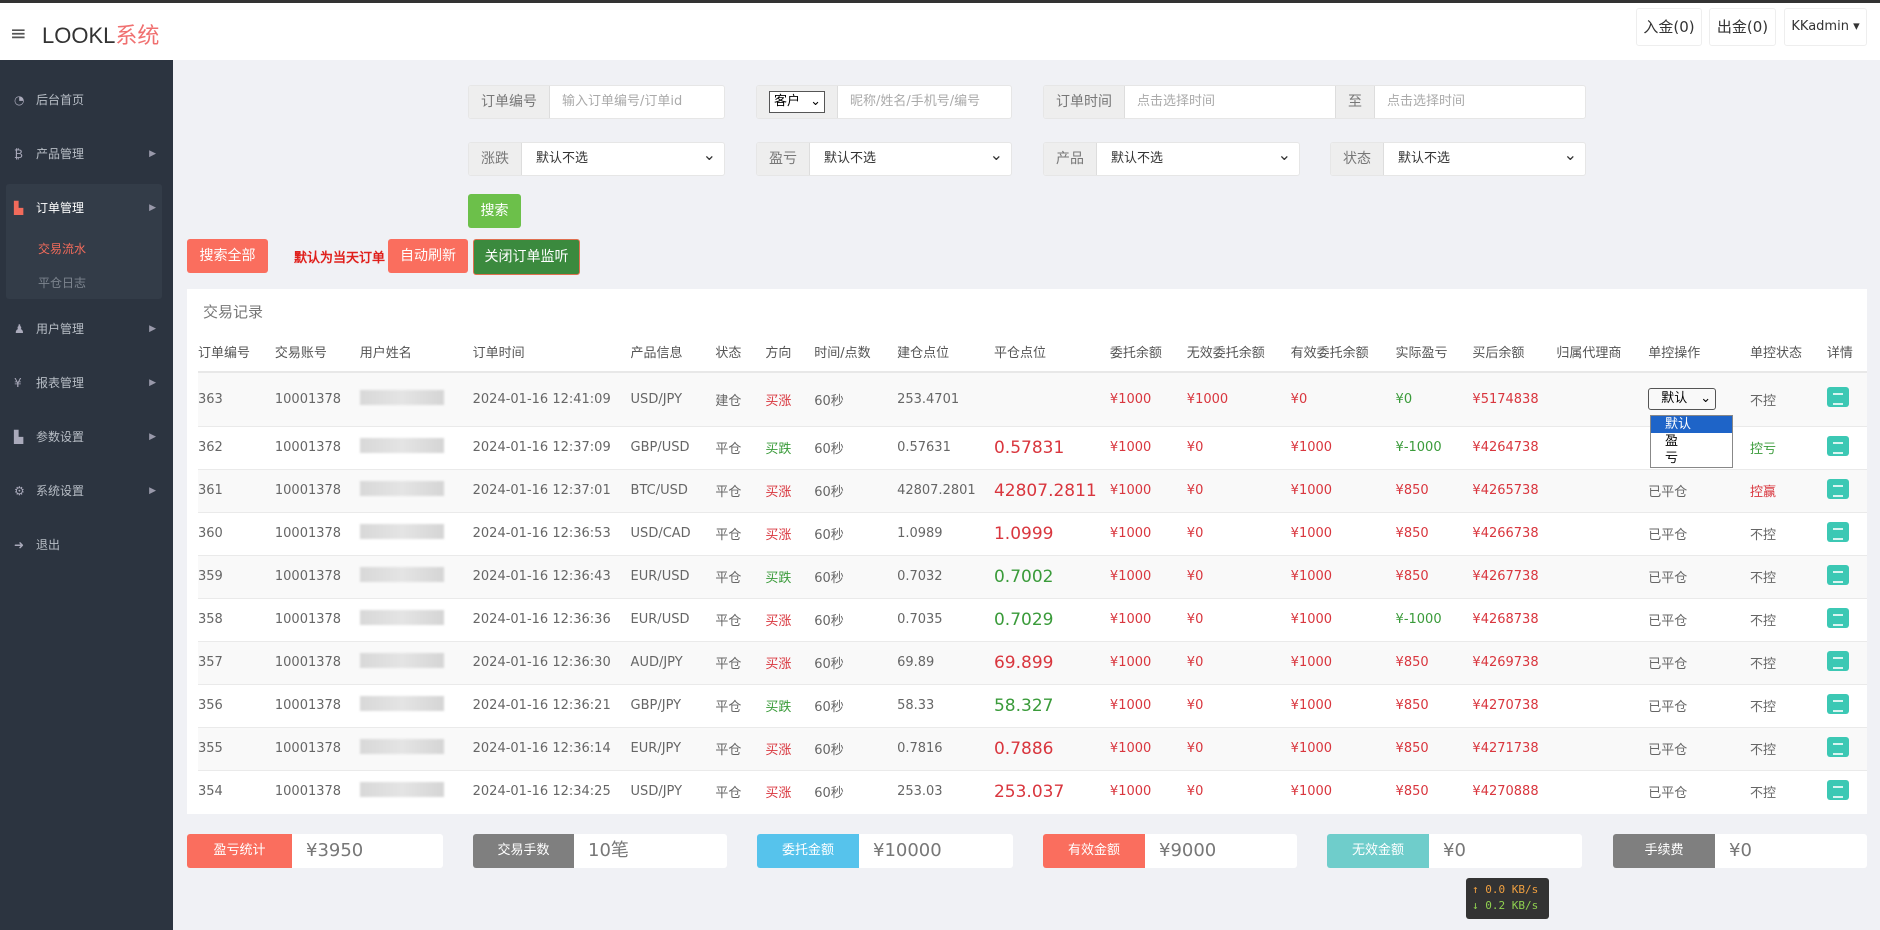 The image size is (1880, 930). Describe the element at coordinates (236, 447) in the screenshot. I see `order-id: 362` at that location.